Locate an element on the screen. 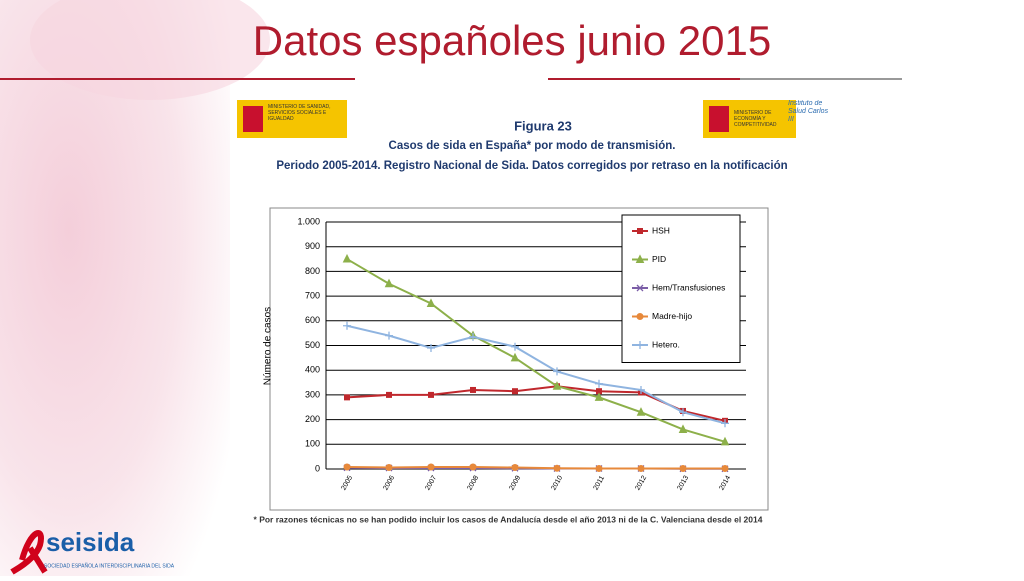 Image resolution: width=1024 pixels, height=581 pixels. y-tick-label: 900 is located at coordinates (312, 246).